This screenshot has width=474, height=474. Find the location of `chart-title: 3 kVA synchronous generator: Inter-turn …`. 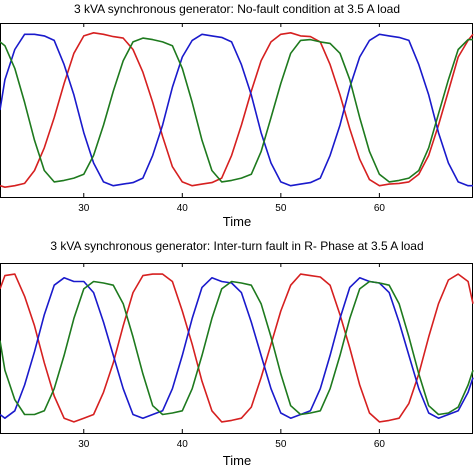

chart-title: 3 kVA synchronous generator: Inter-turn … is located at coordinates (237, 246).